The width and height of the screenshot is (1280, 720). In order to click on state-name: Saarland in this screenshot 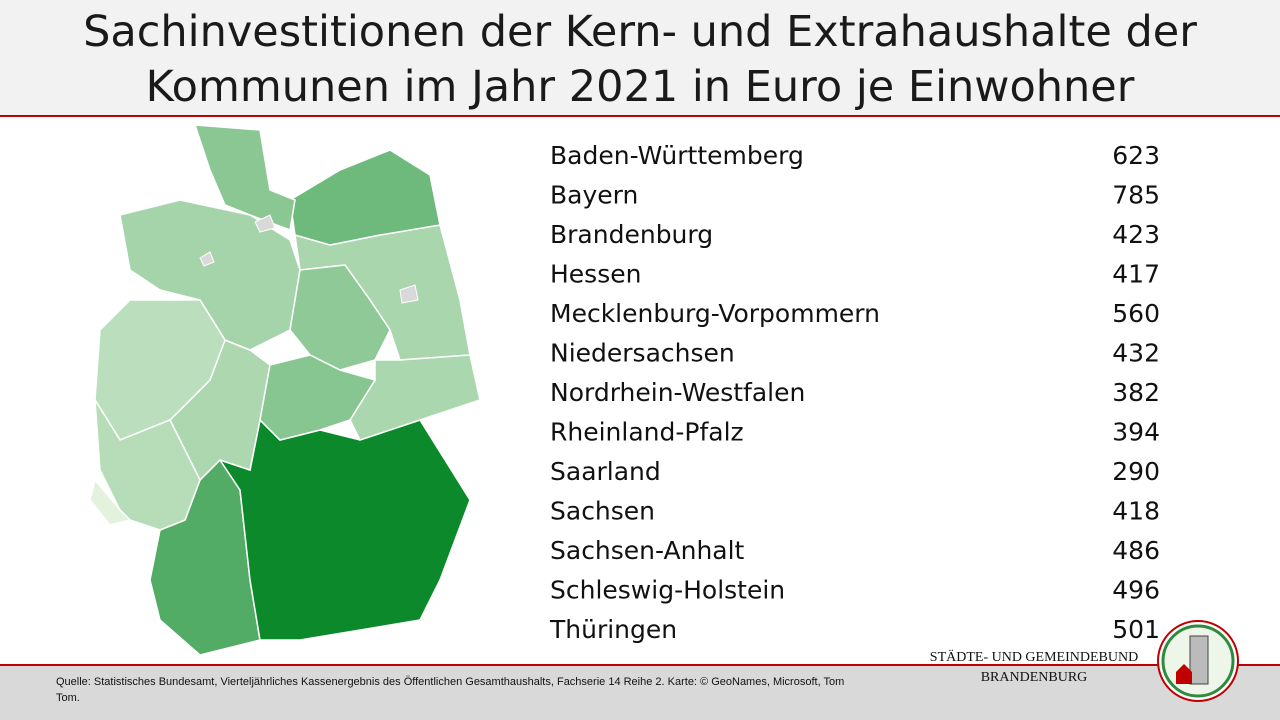, I will do `click(605, 471)`.